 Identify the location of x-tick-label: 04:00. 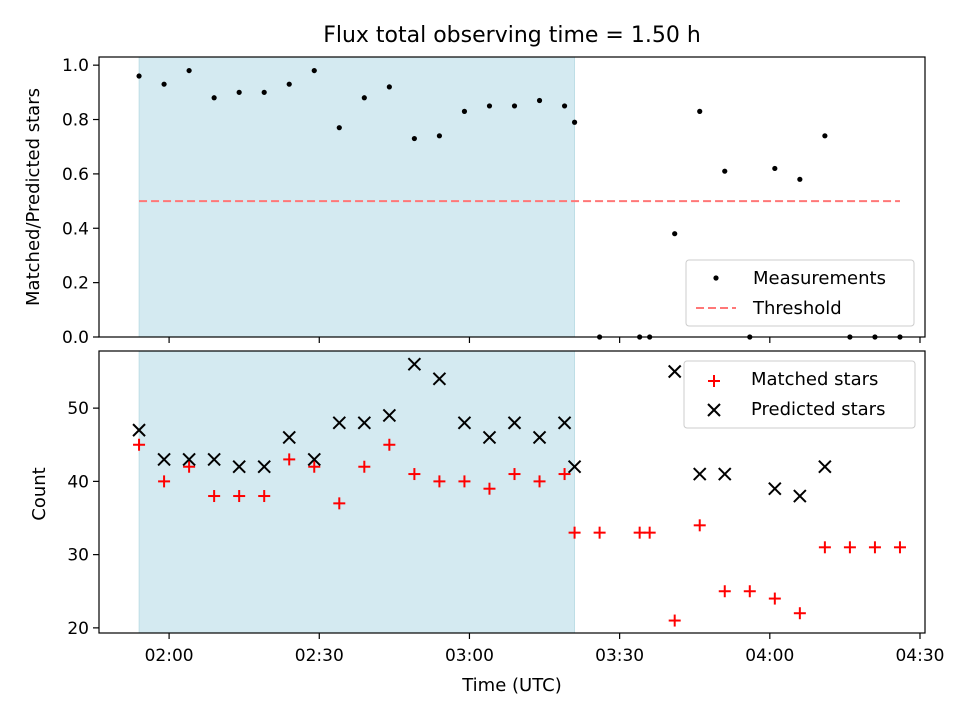
(769, 656).